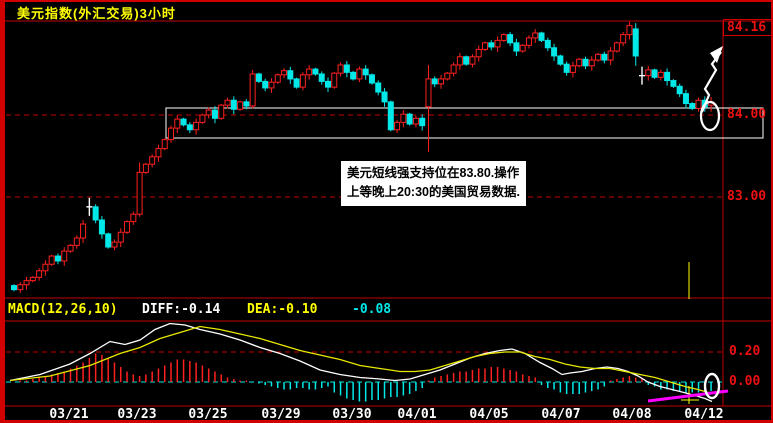  What do you see at coordinates (137, 414) in the screenshot?
I see `x-axis-label: 03/23` at bounding box center [137, 414].